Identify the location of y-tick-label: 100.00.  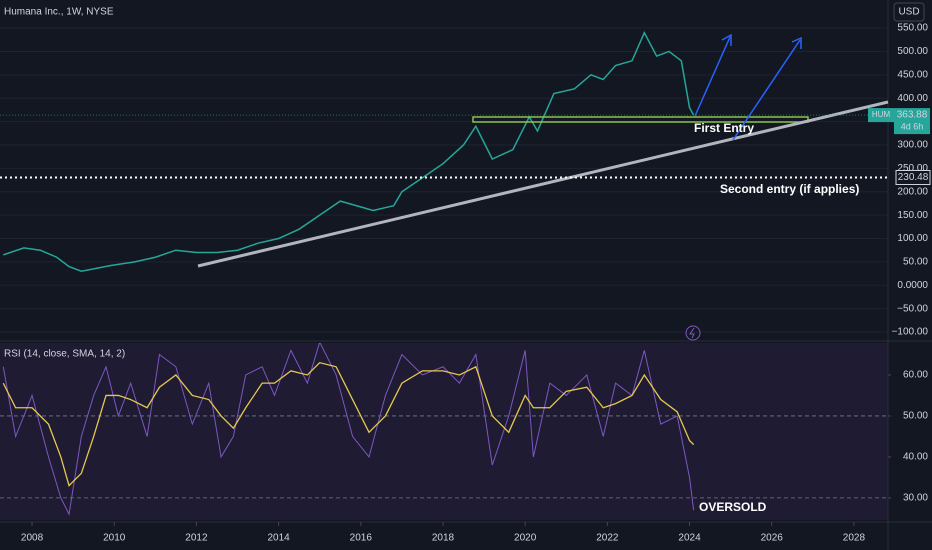
(912, 238).